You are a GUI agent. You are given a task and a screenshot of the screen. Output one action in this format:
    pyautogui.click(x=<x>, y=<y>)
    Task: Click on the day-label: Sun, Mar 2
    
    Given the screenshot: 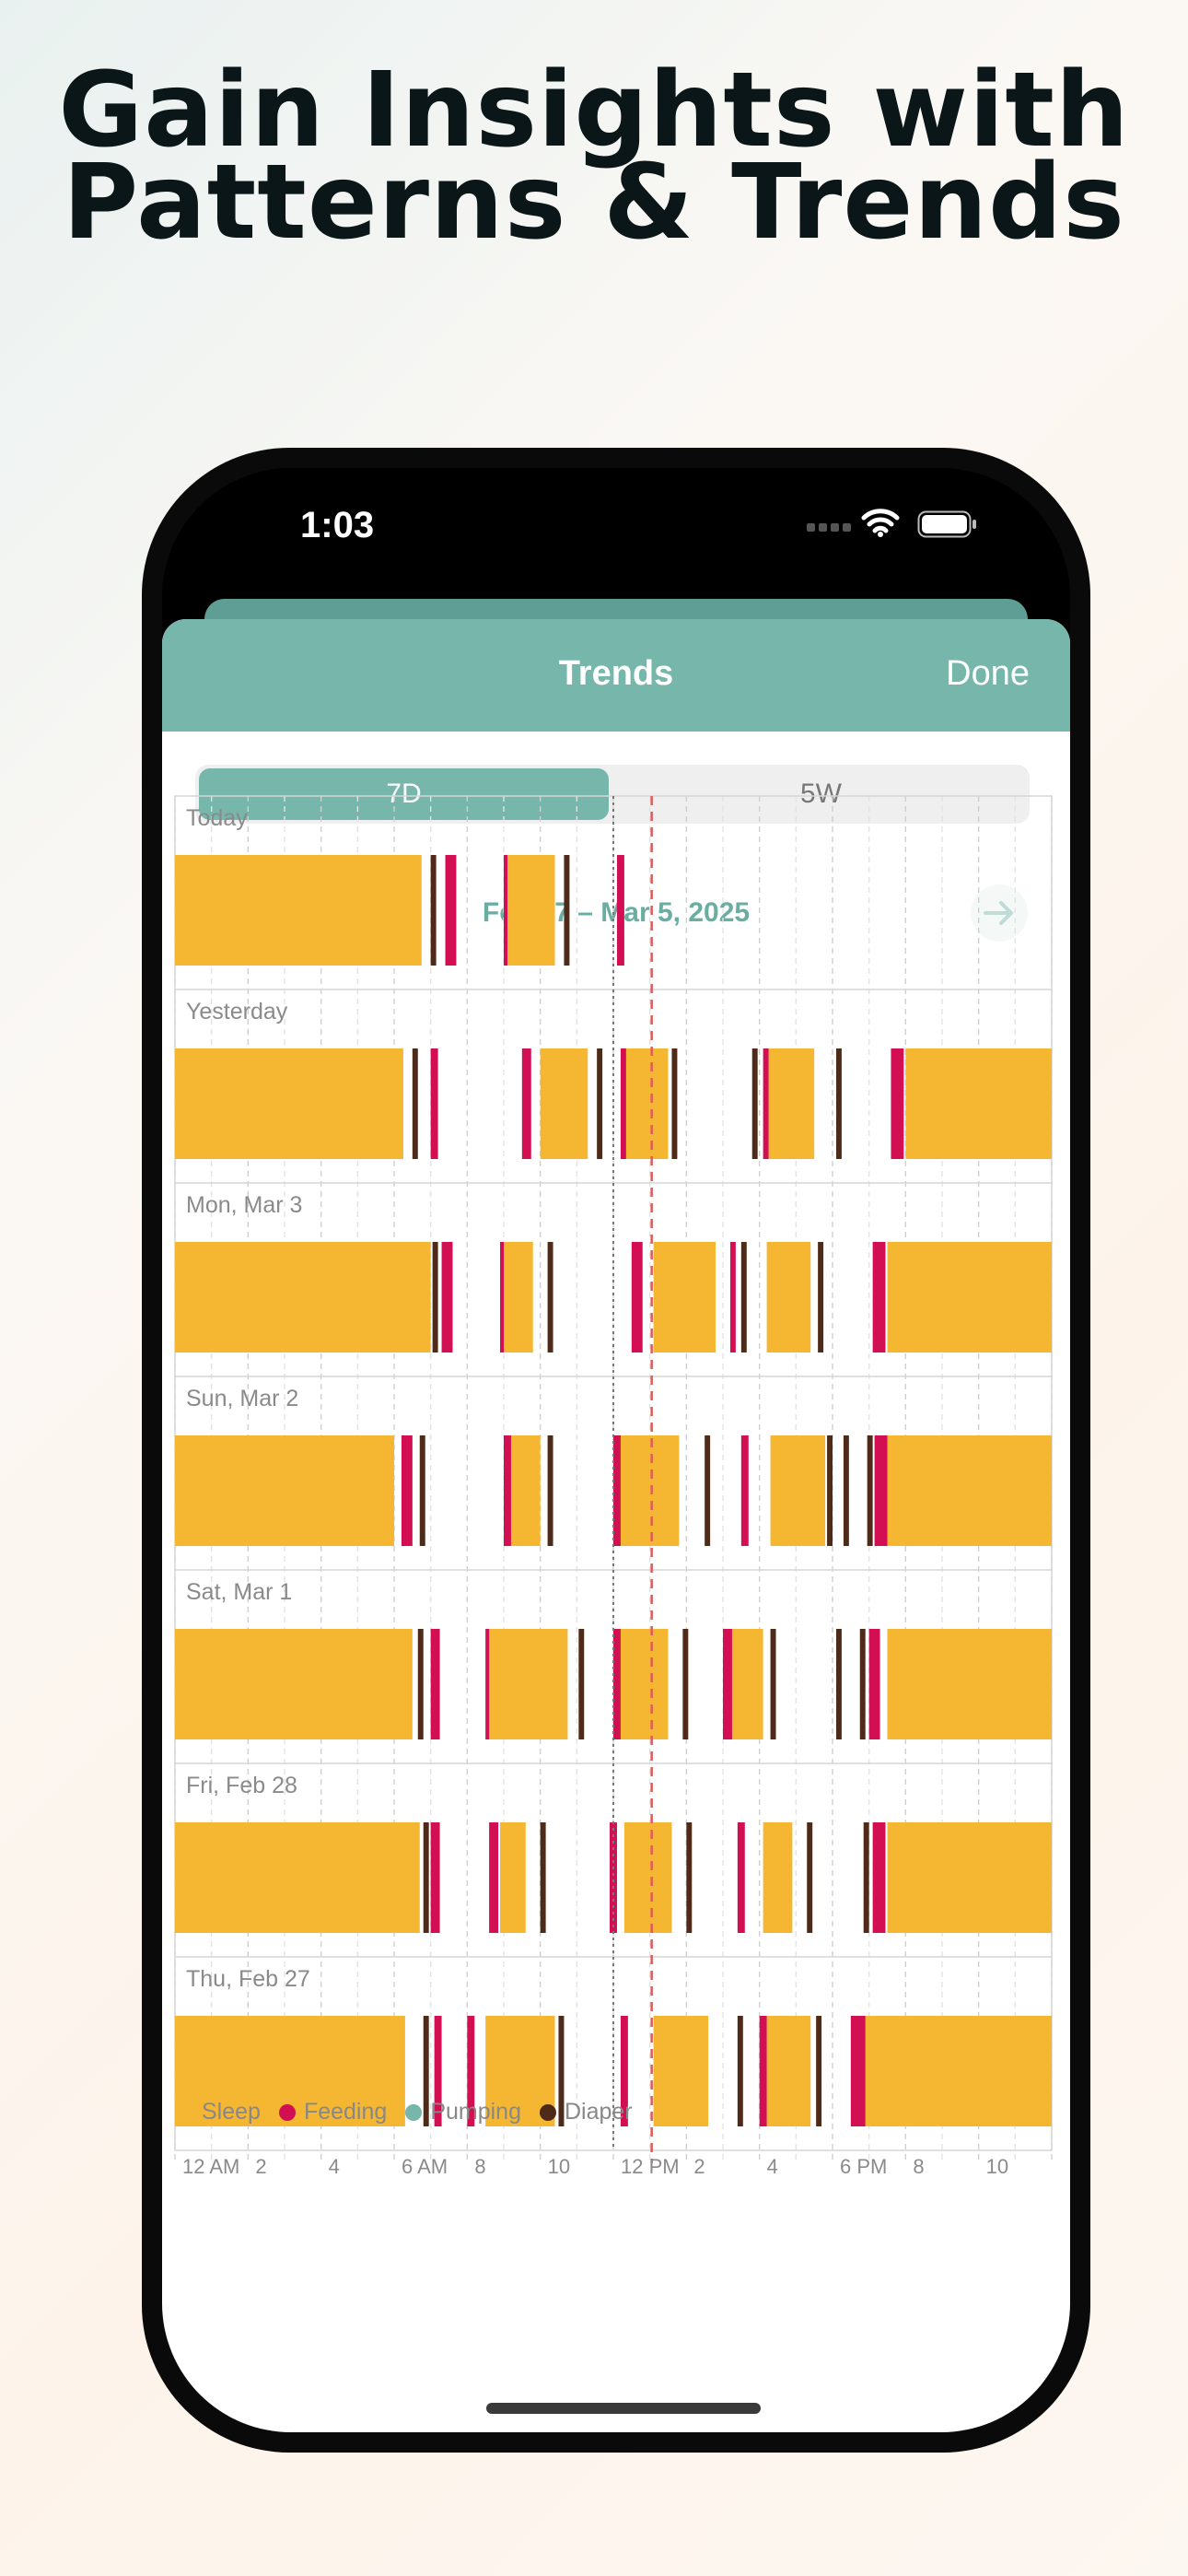 What is the action you would take?
    pyautogui.click(x=242, y=1398)
    